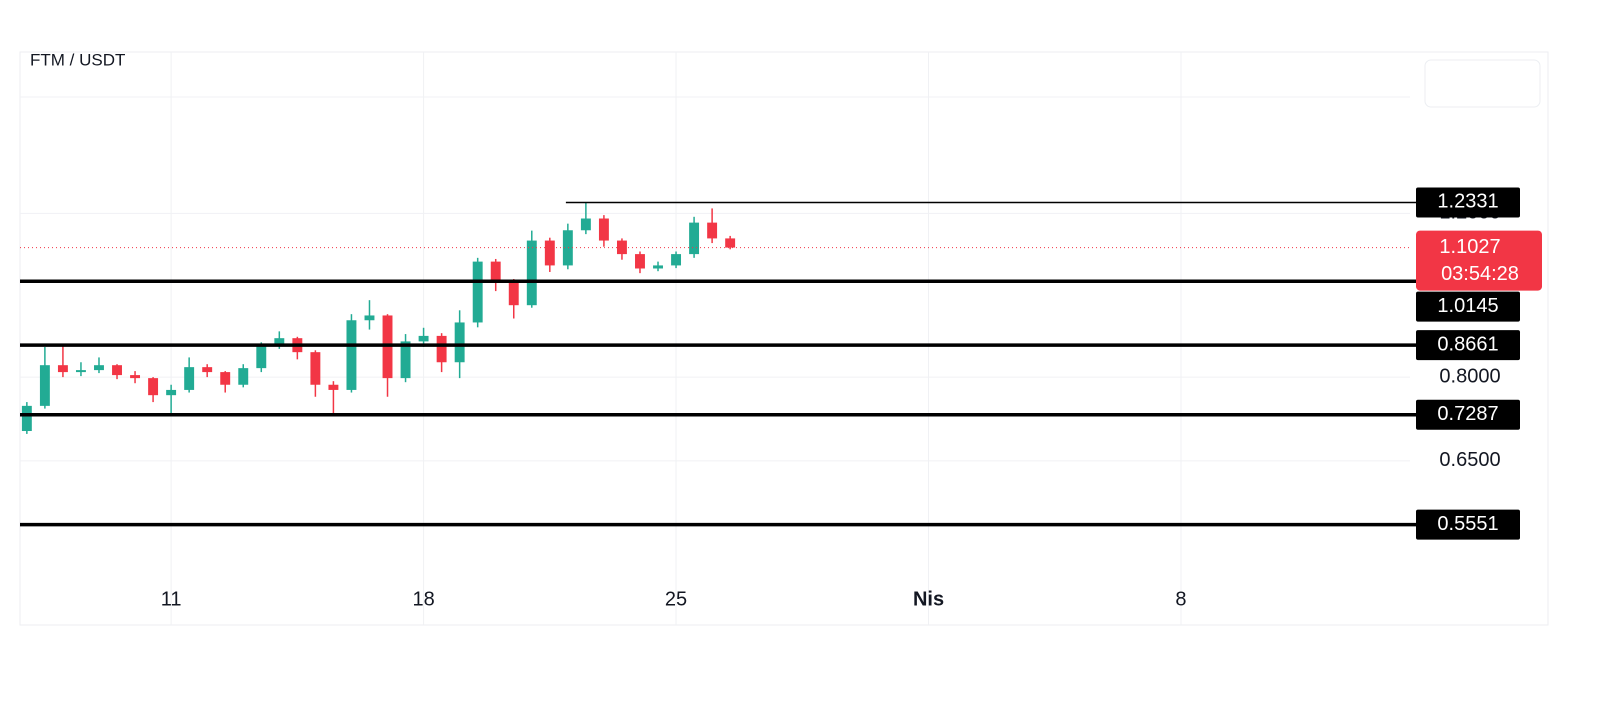 This screenshot has height=706, width=1600. I want to click on level-label: 0.8661, so click(1467, 344).